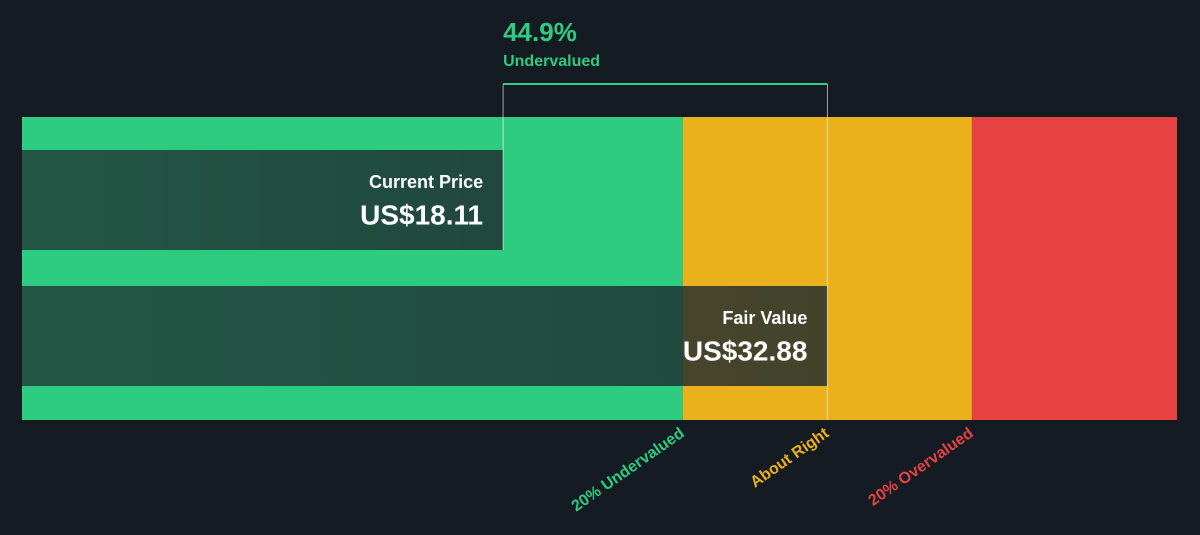 This screenshot has height=535, width=1200. What do you see at coordinates (551, 61) in the screenshot?
I see `difference-status: Undervalued` at bounding box center [551, 61].